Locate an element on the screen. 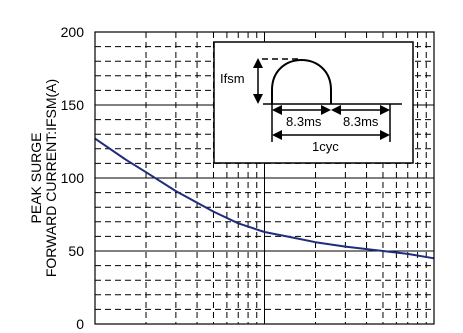  half-sine-pulse is located at coordinates (301, 81).